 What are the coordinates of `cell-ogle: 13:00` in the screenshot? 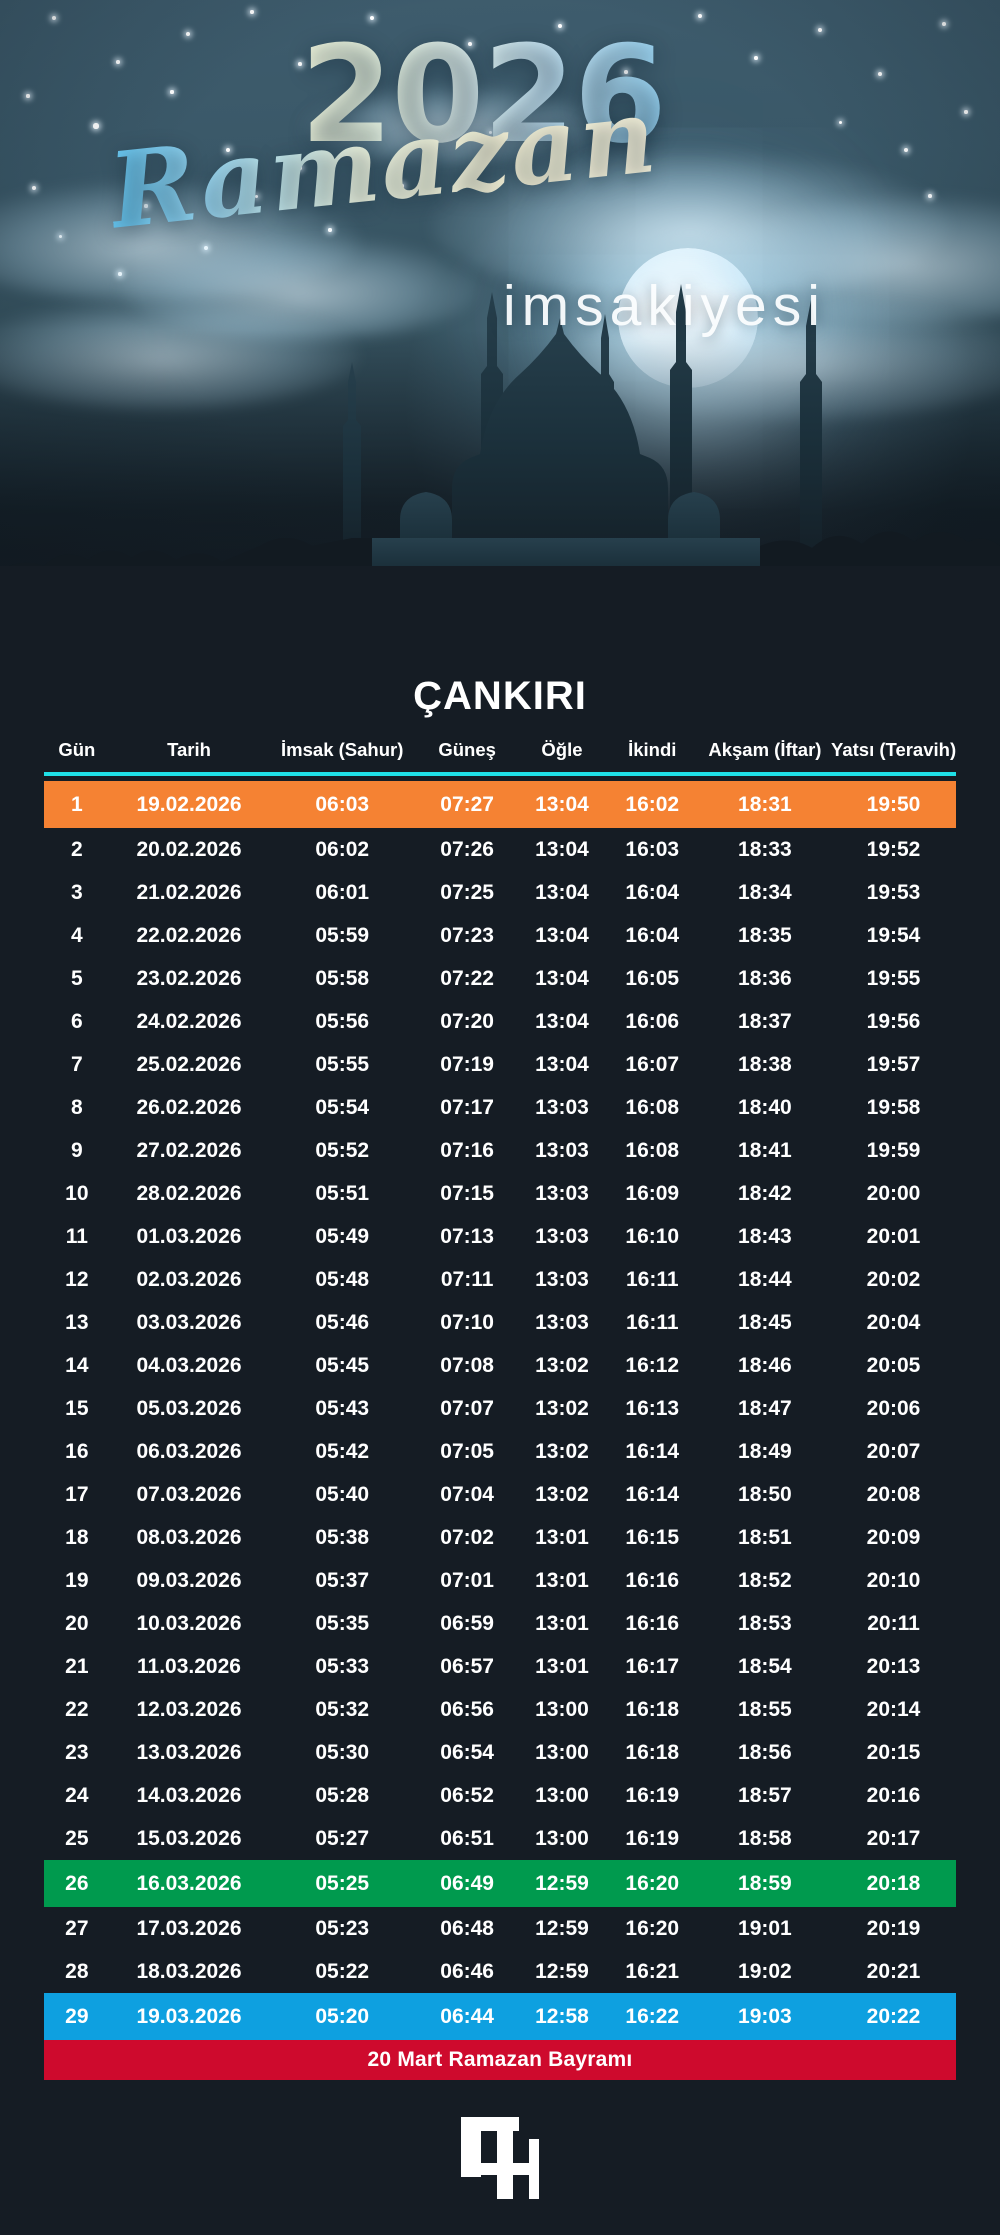 It's located at (562, 1709).